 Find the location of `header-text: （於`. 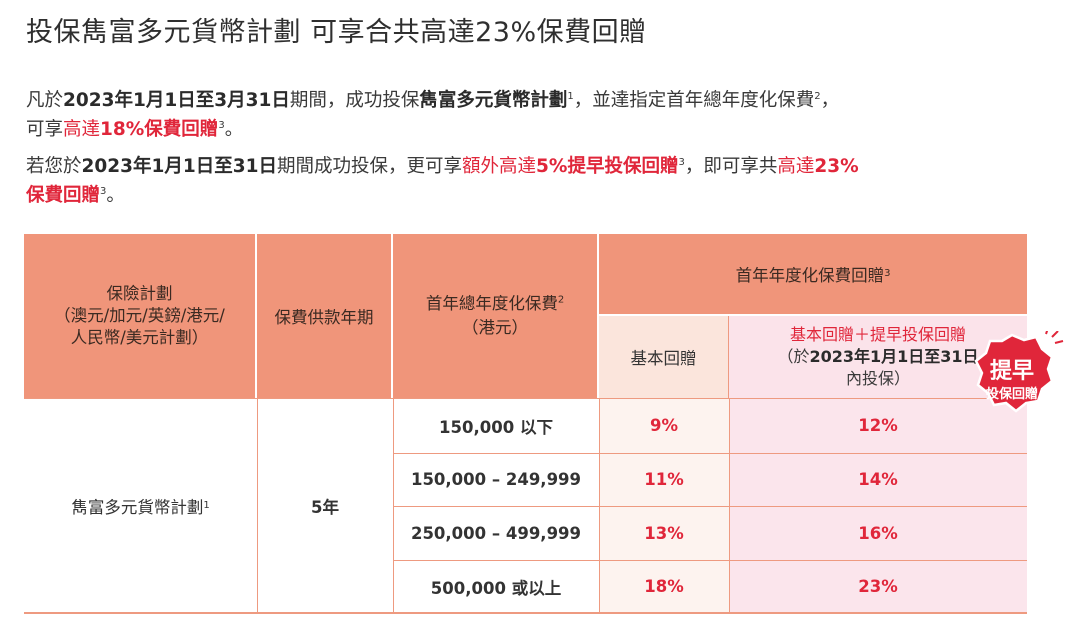

header-text: （於 is located at coordinates (793, 356).